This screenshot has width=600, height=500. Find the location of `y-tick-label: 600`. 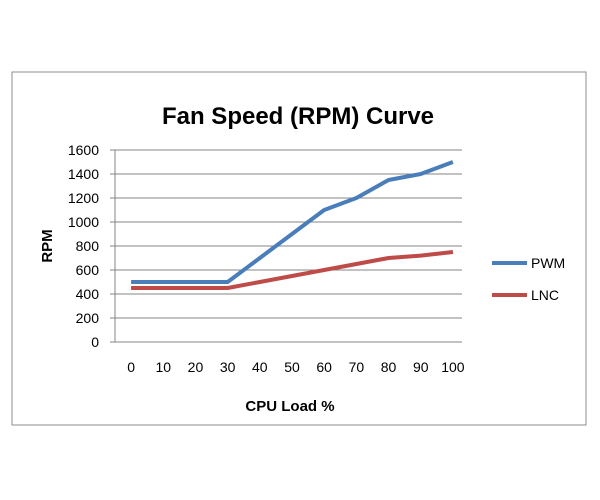

y-tick-label: 600 is located at coordinates (88, 270).